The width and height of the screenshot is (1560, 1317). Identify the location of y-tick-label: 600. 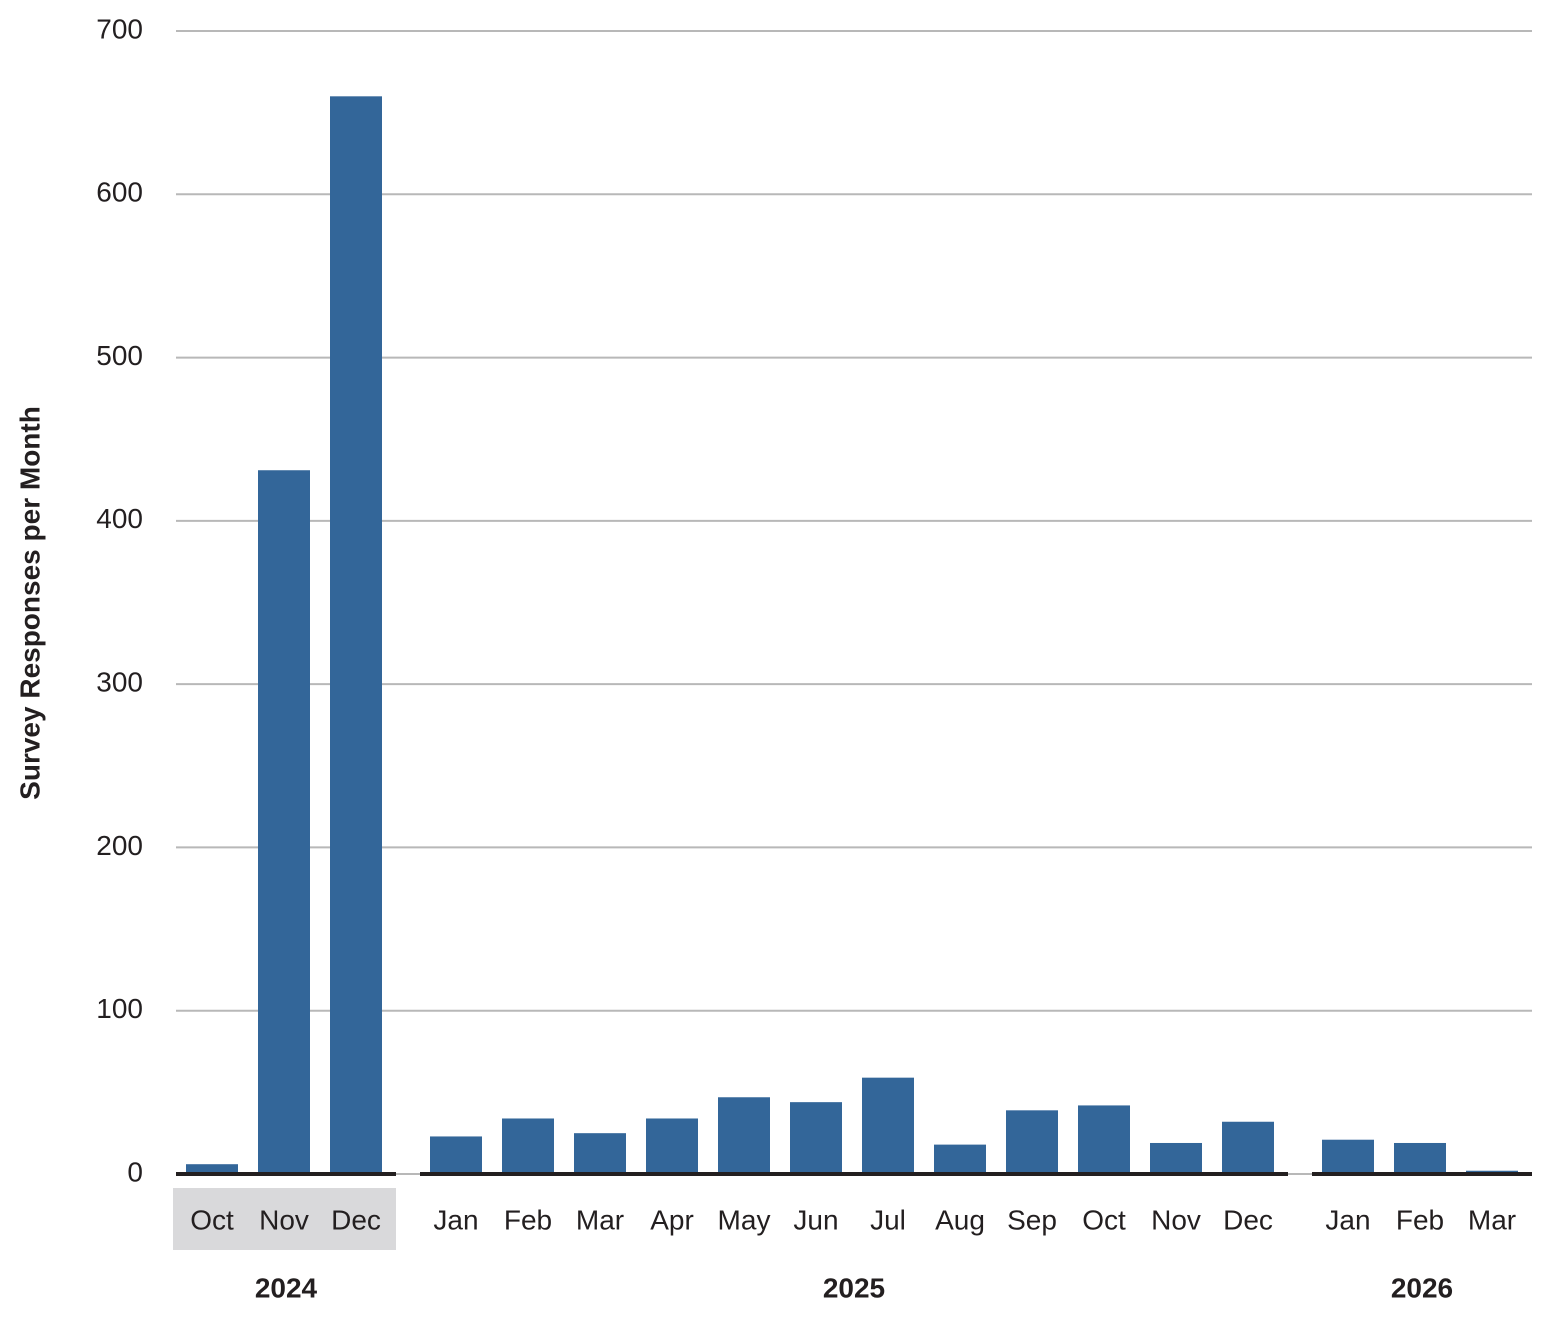
(119, 192).